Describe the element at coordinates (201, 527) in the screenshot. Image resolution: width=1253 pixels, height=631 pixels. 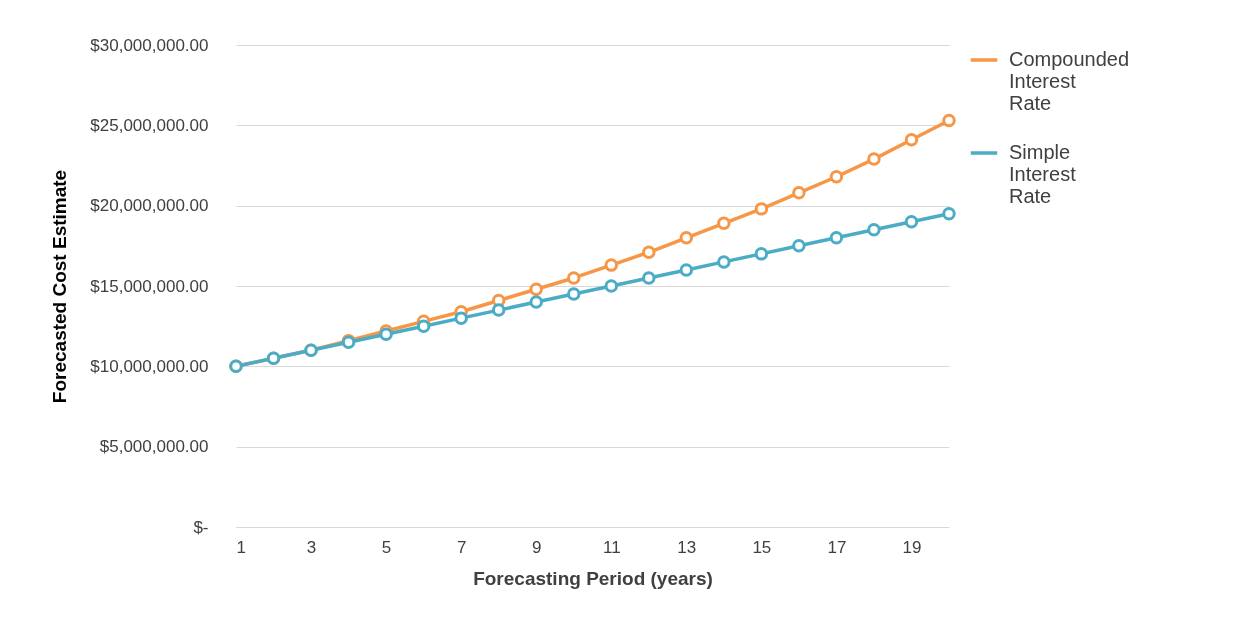
I see `y-tick-label: $-` at that location.